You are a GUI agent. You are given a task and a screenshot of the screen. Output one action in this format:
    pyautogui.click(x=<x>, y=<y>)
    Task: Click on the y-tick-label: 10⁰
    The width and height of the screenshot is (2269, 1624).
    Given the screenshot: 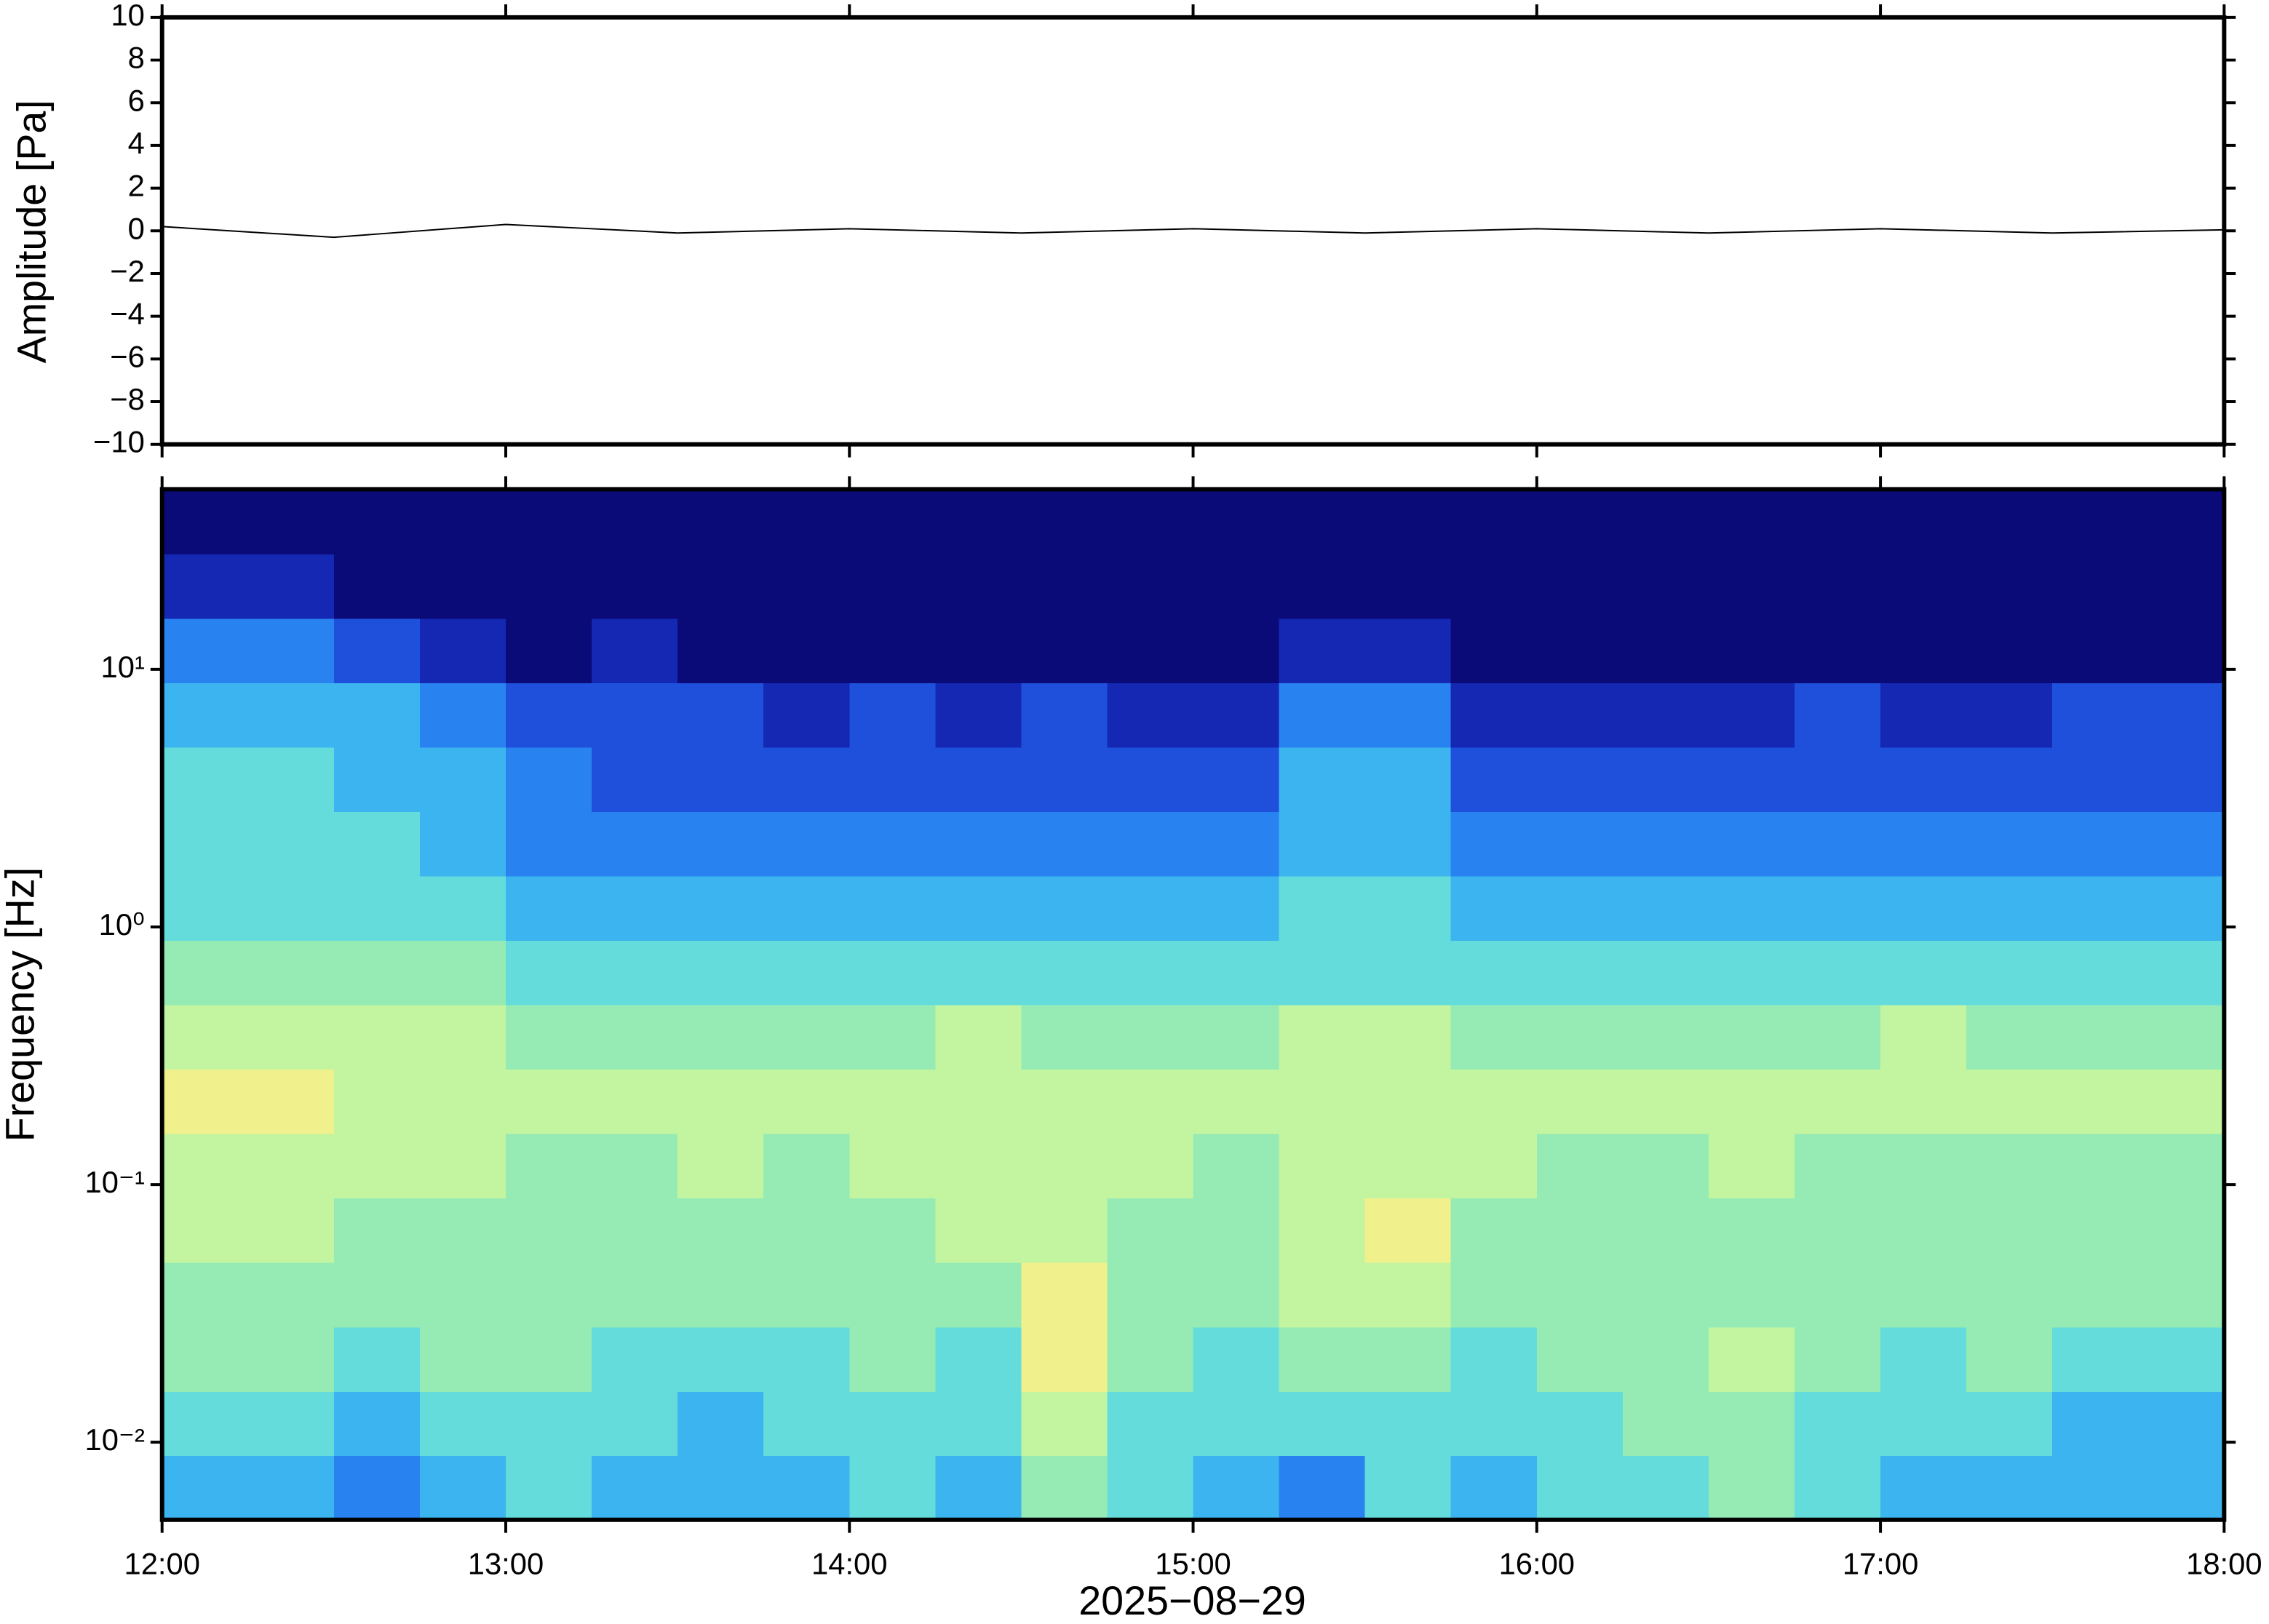 What is the action you would take?
    pyautogui.click(x=122, y=924)
    